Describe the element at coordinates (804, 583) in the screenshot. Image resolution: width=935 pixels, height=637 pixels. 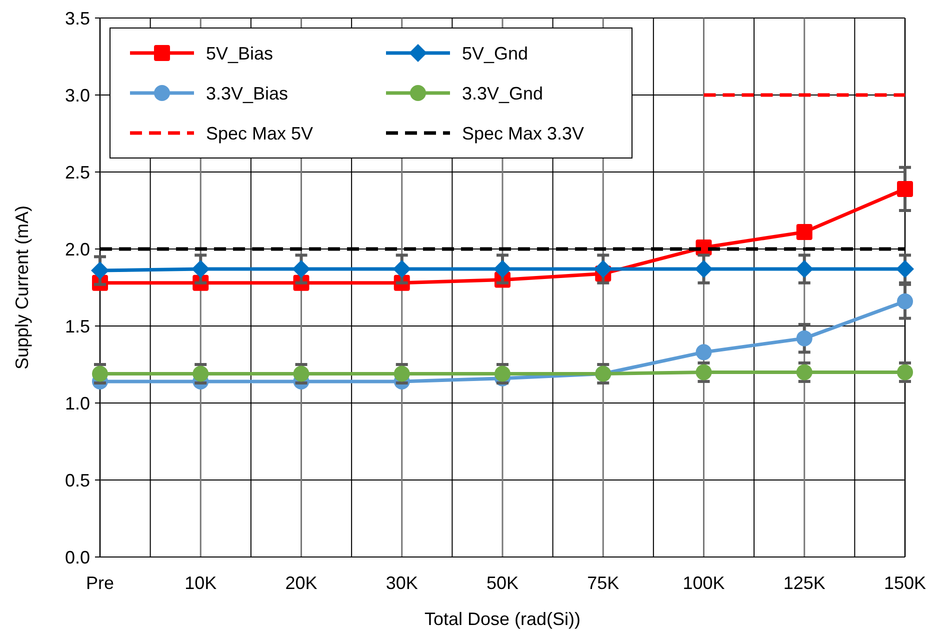
I see `x-tick-label: 125K` at that location.